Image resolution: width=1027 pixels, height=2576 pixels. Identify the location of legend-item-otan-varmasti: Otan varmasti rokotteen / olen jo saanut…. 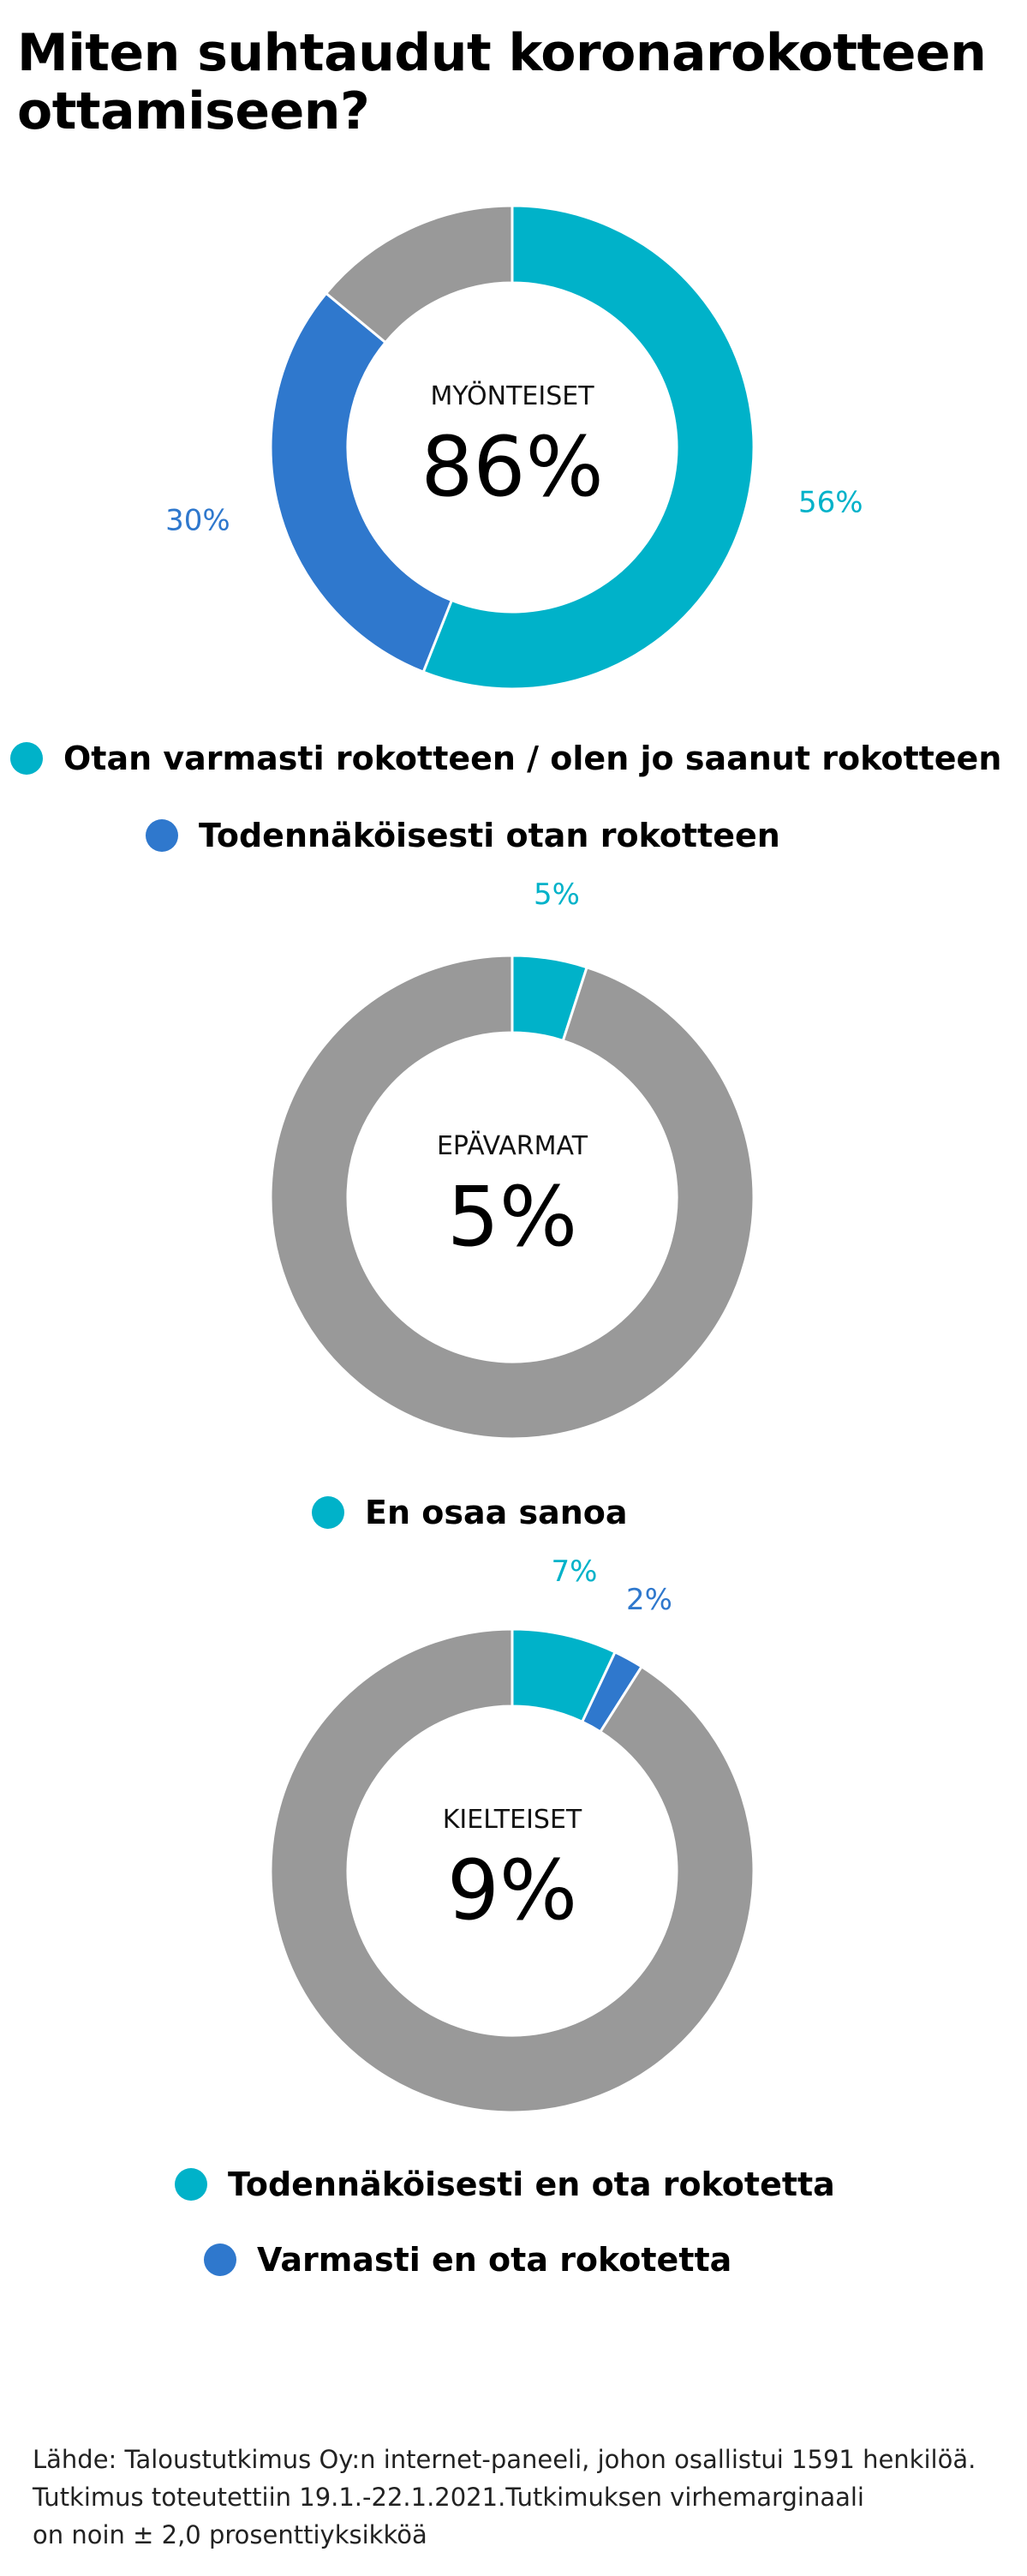
(505, 758).